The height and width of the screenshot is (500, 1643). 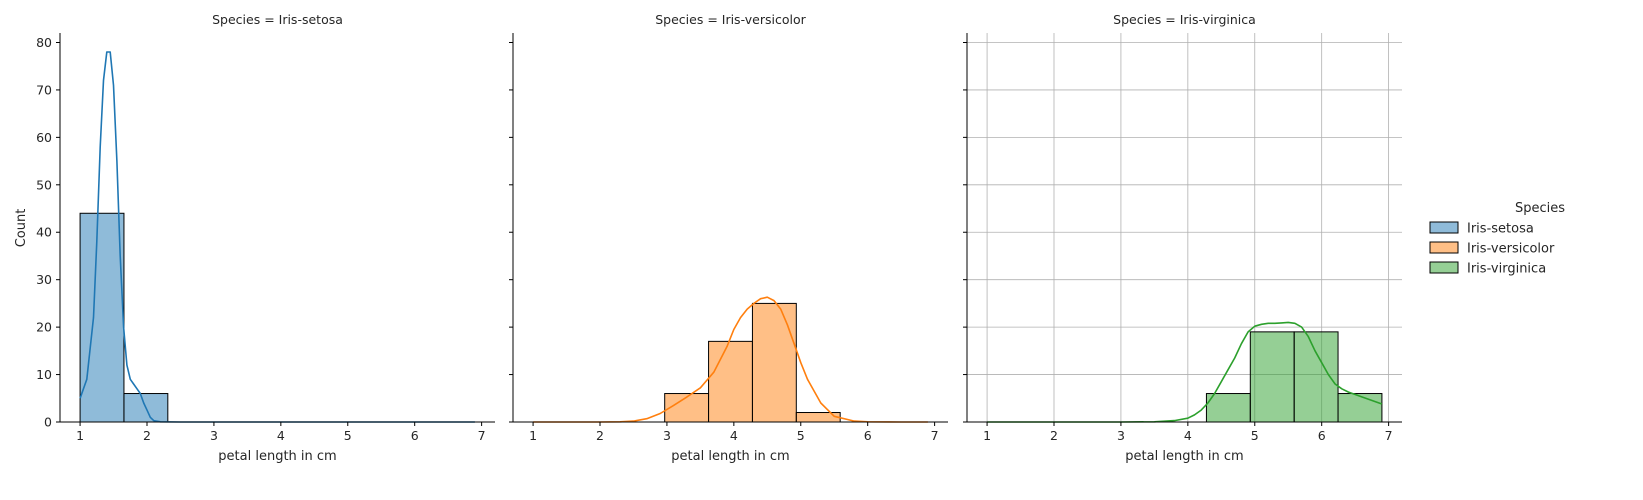 I want to click on legend-item: Iris-setosa, so click(x=1481, y=229).